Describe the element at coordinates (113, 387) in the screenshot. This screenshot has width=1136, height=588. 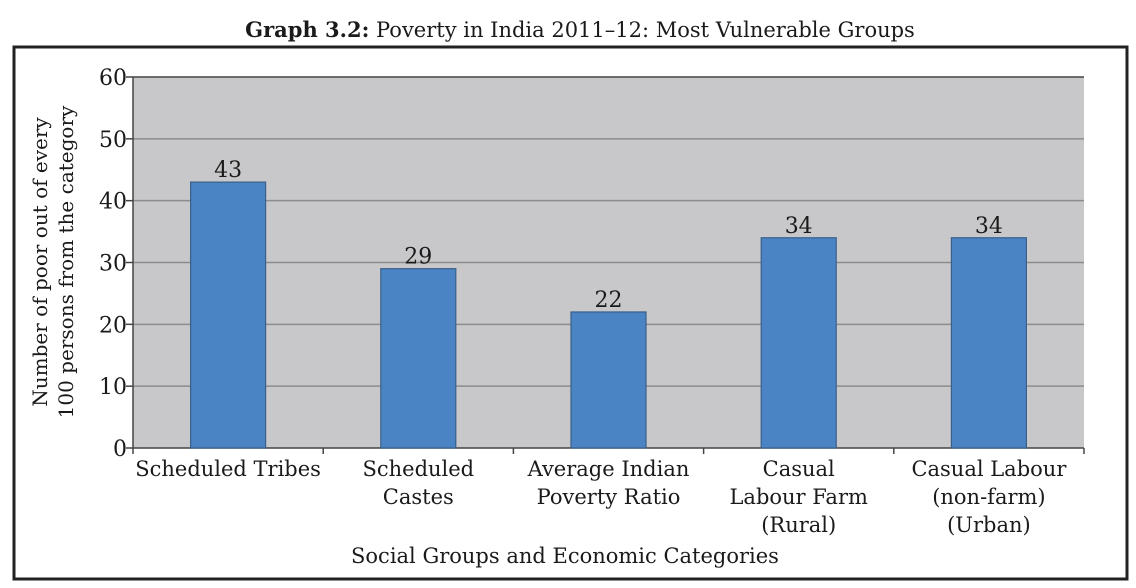
I see `y-tick-label: 10` at that location.